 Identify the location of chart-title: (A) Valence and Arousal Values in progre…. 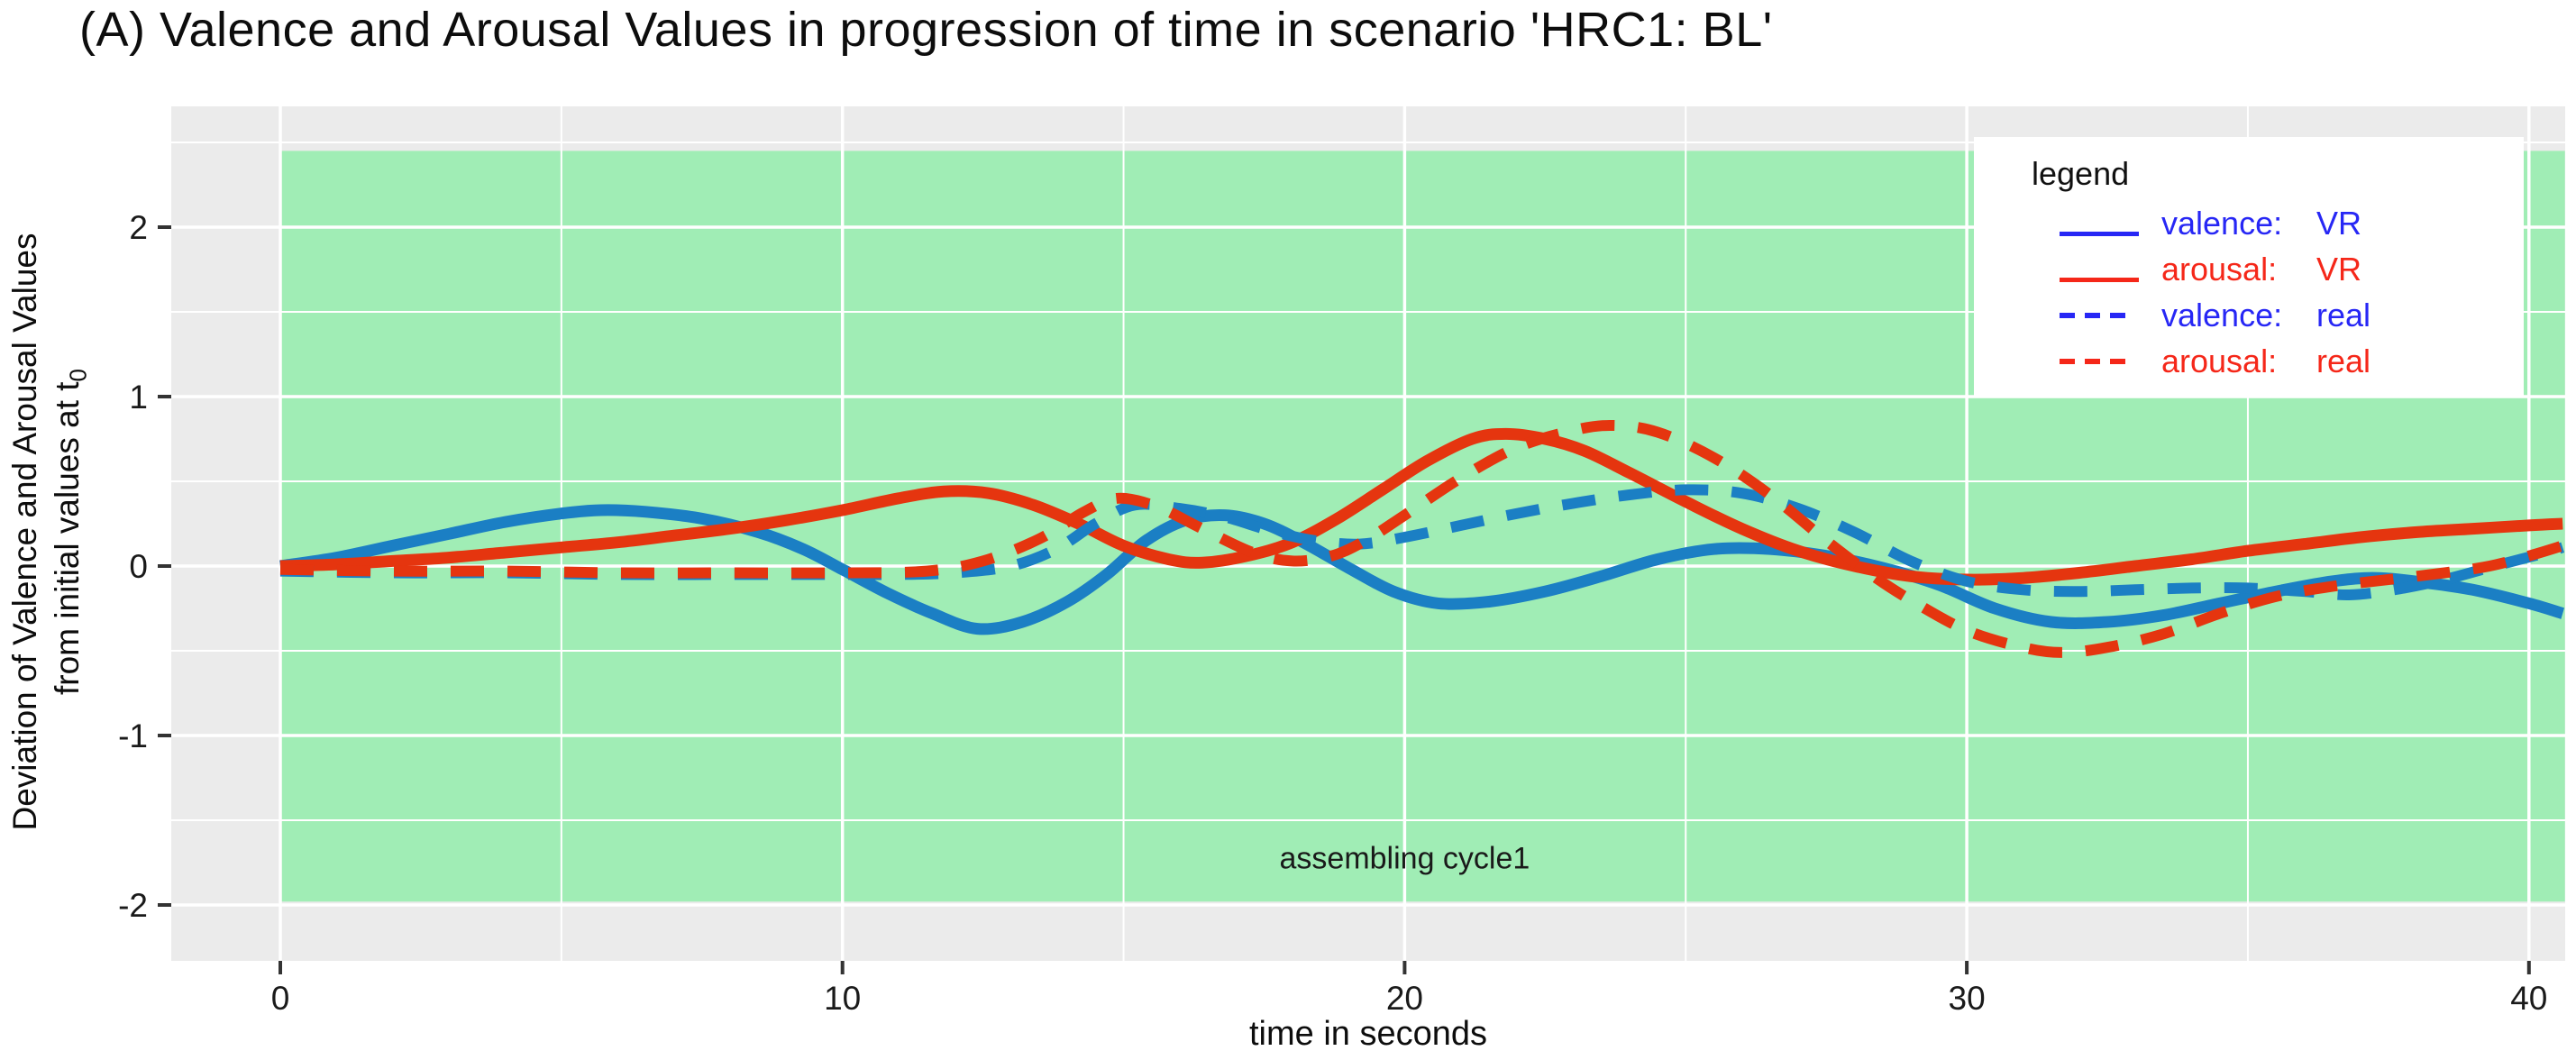
(926, 30).